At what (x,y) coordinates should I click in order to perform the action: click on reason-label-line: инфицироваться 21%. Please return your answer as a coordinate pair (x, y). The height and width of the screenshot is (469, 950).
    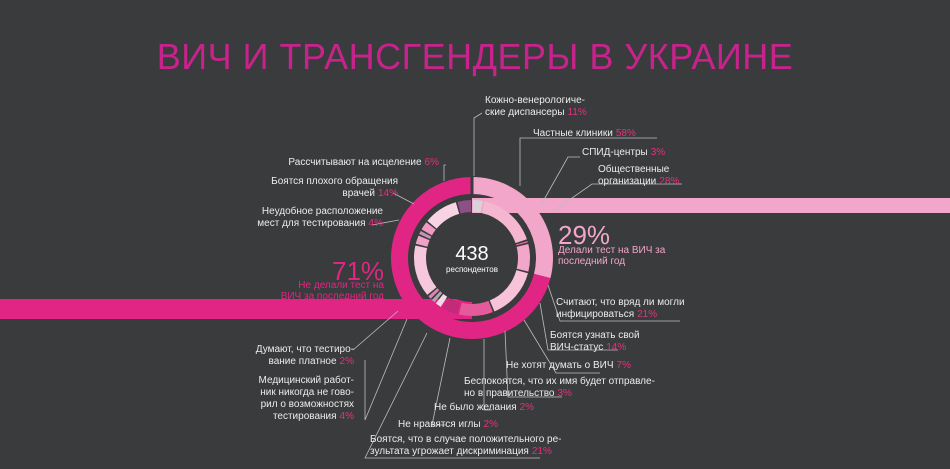
    Looking at the image, I should click on (620, 315).